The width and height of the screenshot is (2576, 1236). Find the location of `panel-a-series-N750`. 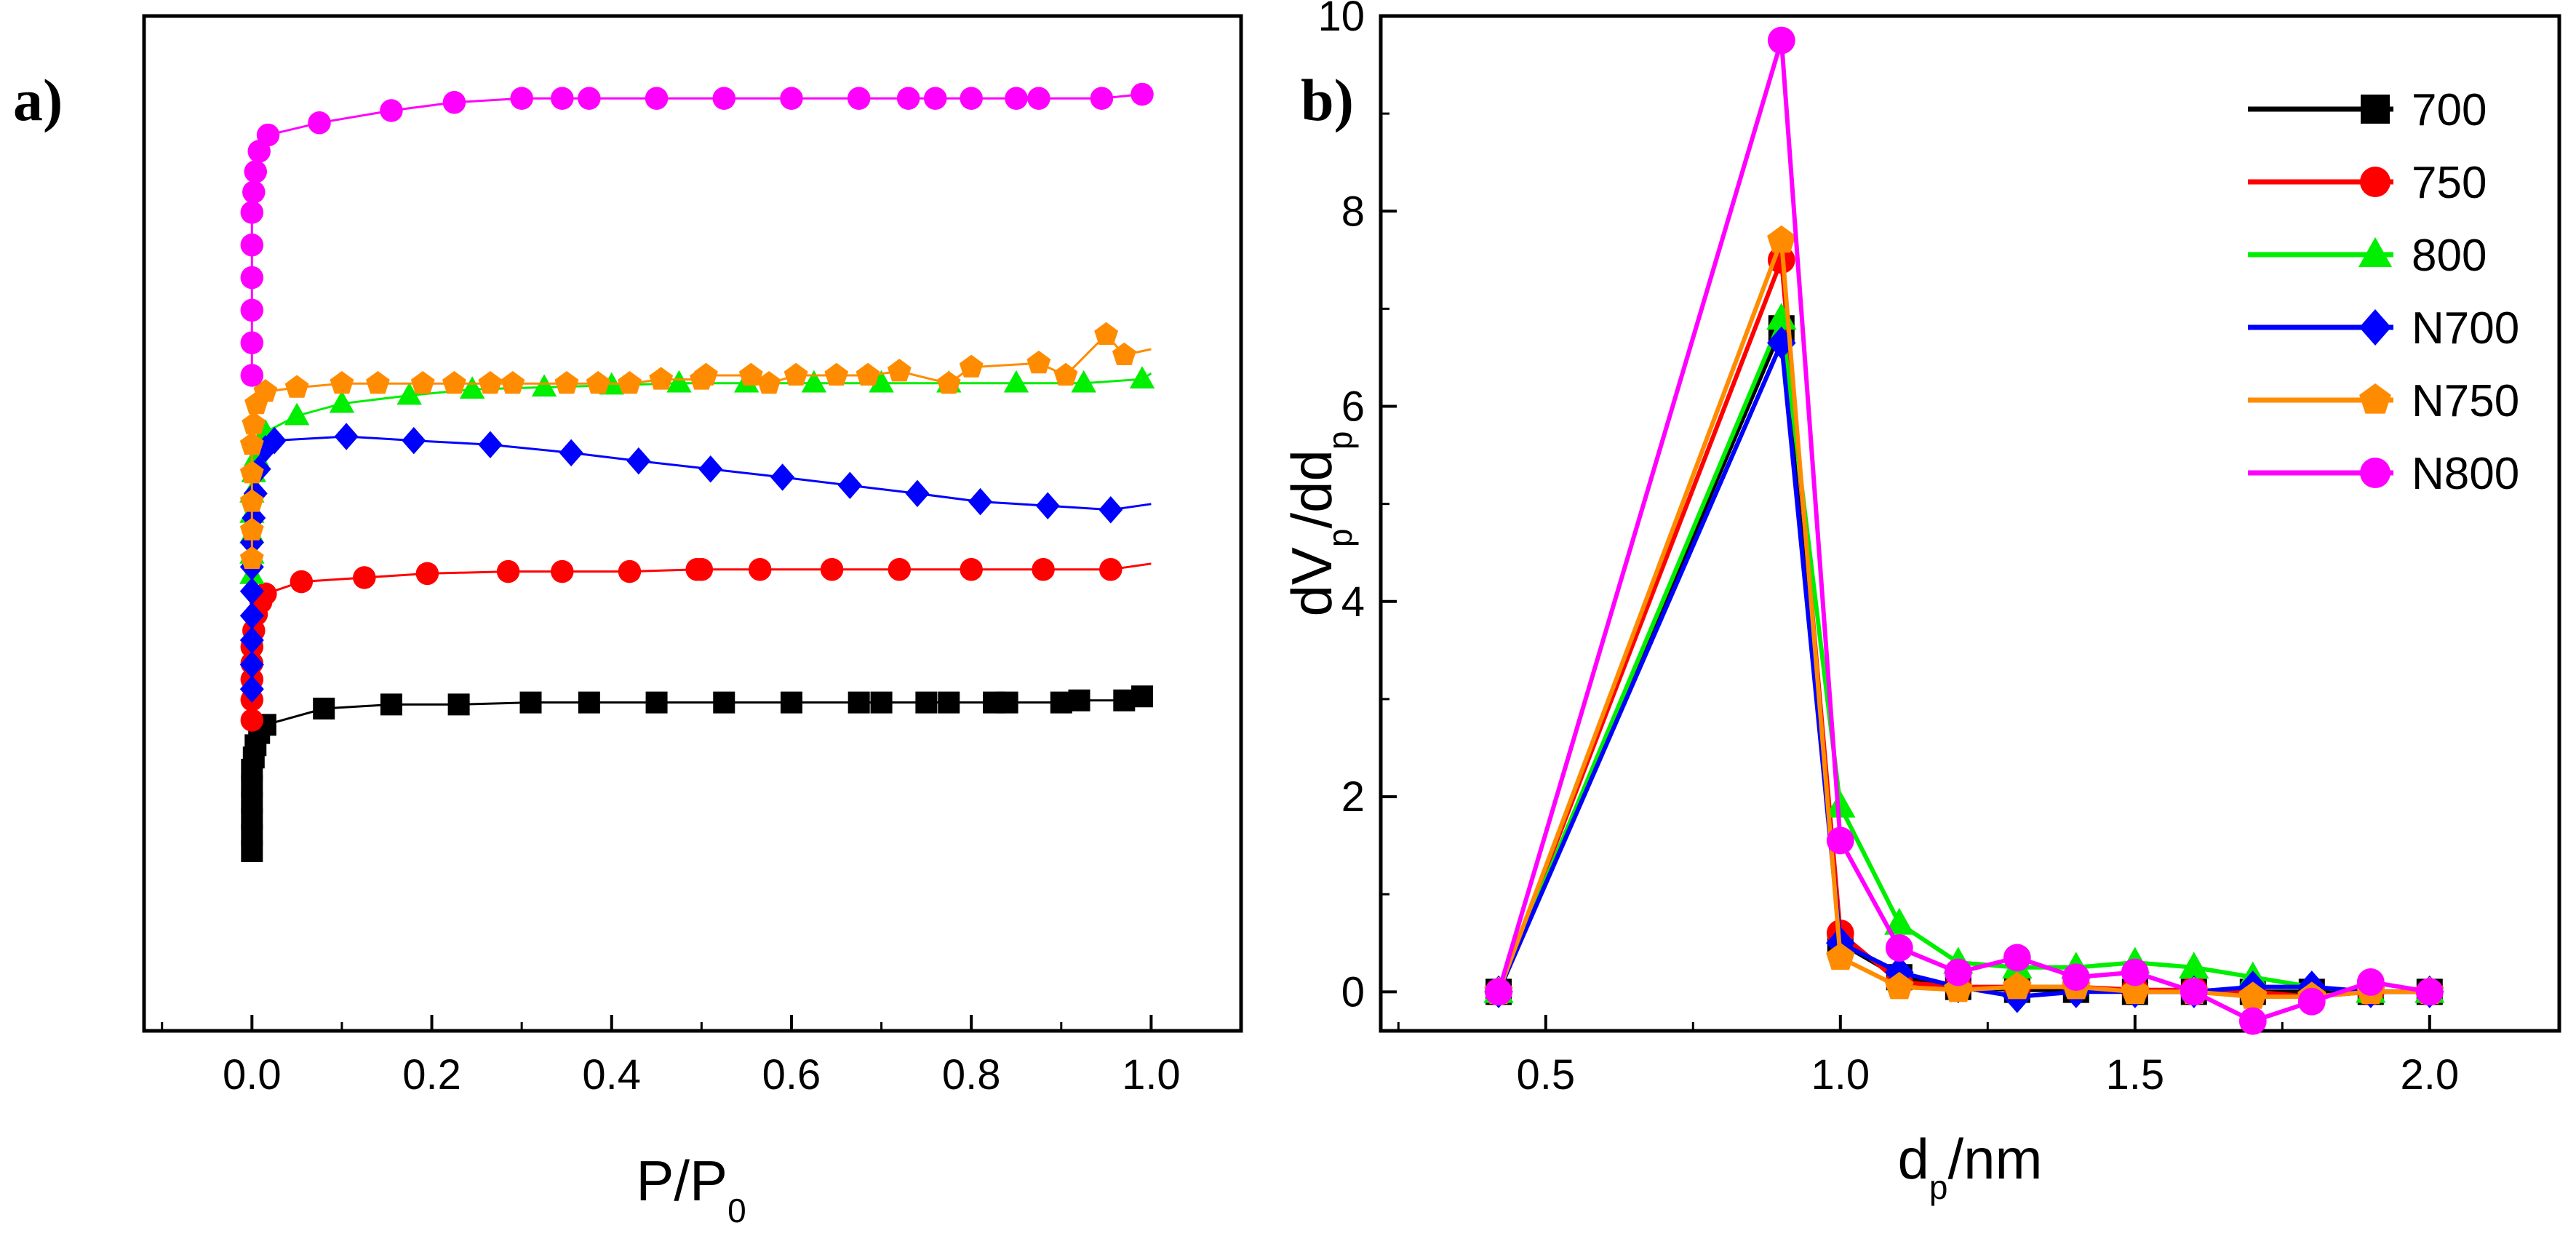

panel-a-series-N750 is located at coordinates (695, 446).